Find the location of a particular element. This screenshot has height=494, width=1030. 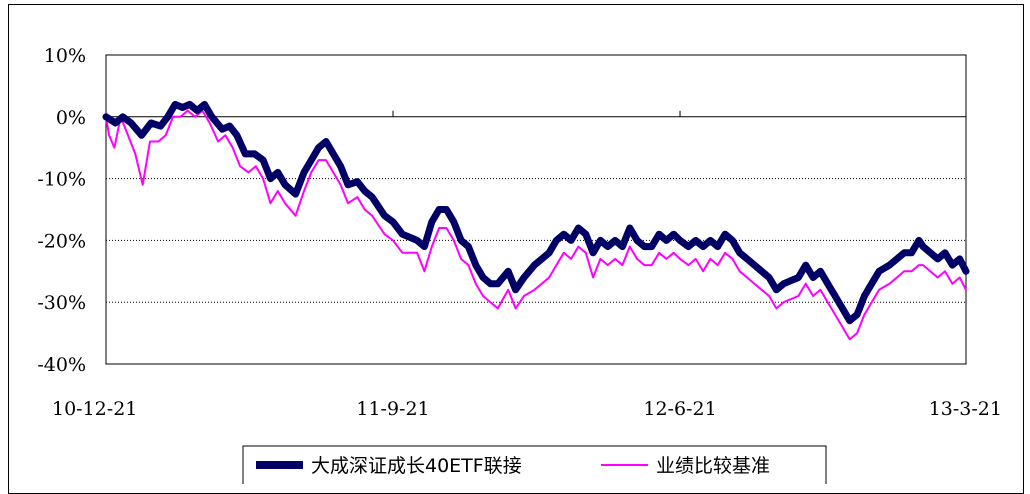

y-tick-label-3: -20% is located at coordinates (61, 241).